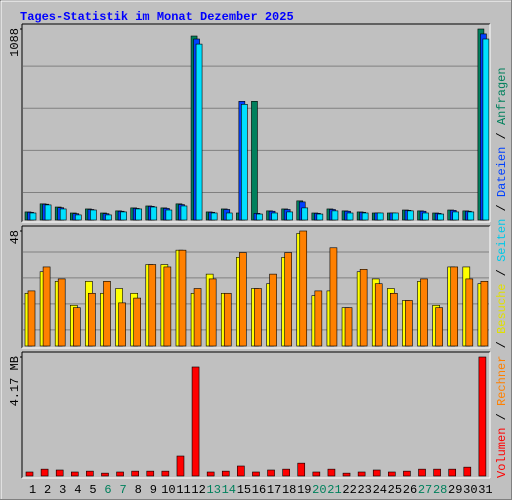 The image size is (512, 500). Describe the element at coordinates (138, 490) in the screenshot. I see `x-tick-label: 8` at that location.